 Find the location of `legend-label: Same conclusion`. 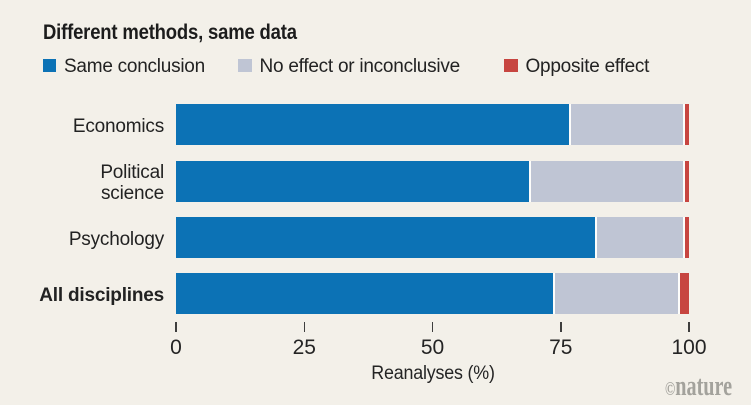

legend-label: Same conclusion is located at coordinates (134, 66).